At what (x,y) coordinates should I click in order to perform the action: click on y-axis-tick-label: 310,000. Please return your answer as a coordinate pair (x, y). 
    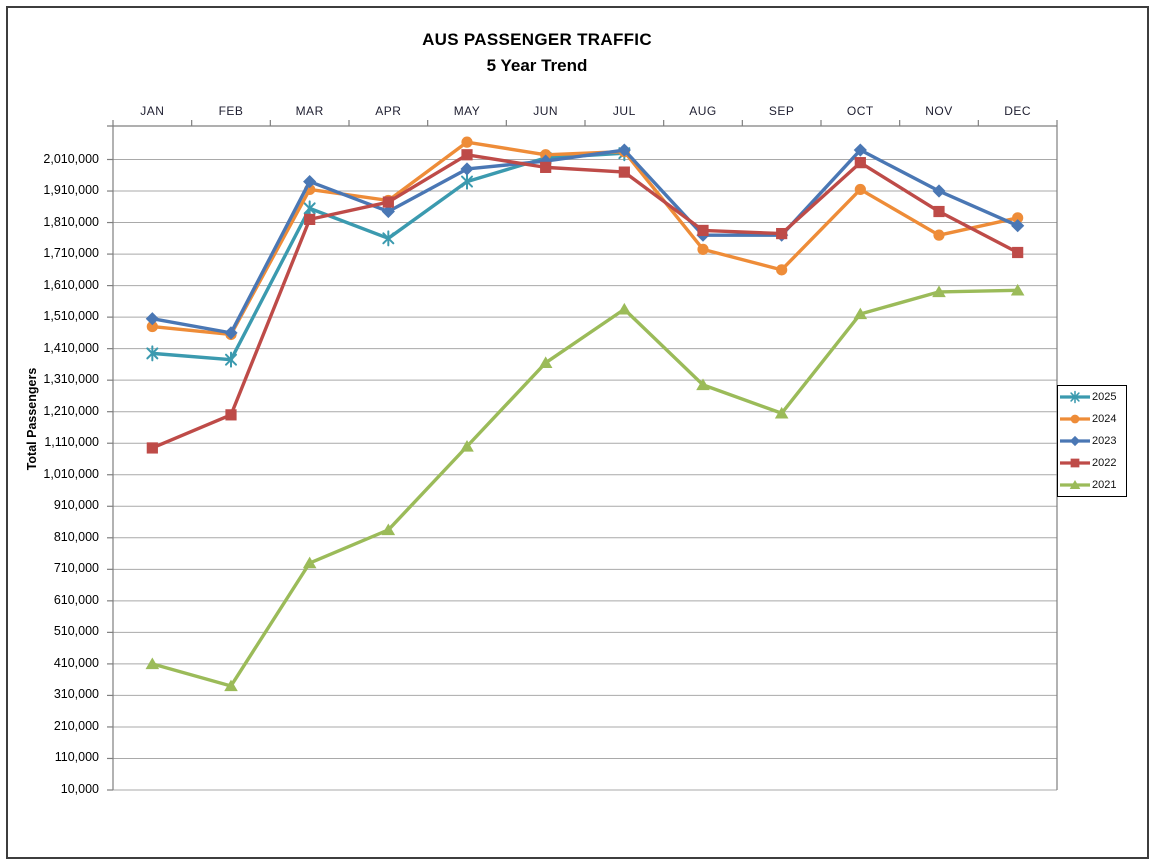
    Looking at the image, I should click on (76, 694).